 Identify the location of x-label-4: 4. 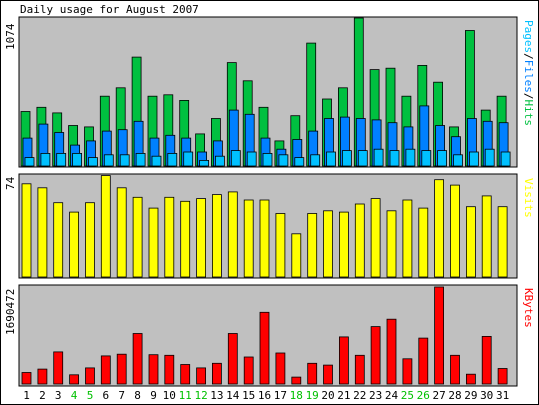
(74, 395).